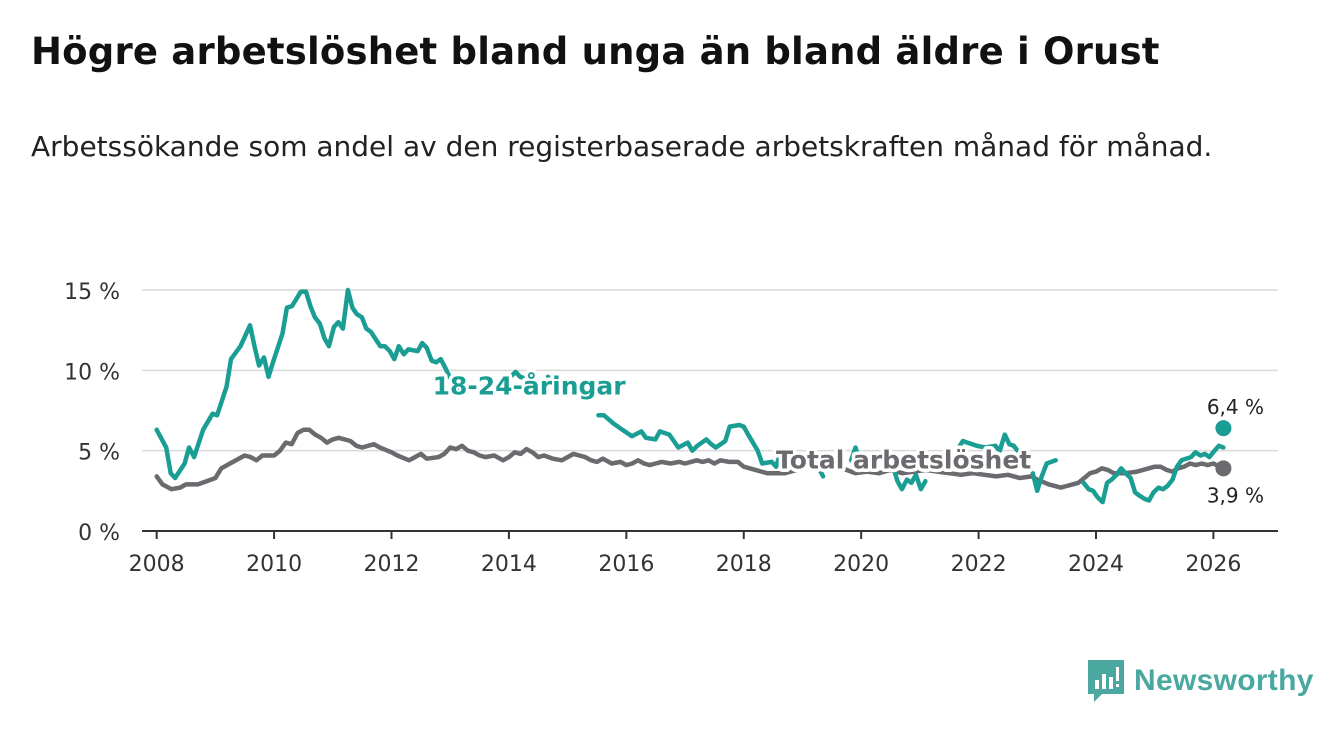  What do you see at coordinates (1223, 428) in the screenshot?
I see `end-marker-youth` at bounding box center [1223, 428].